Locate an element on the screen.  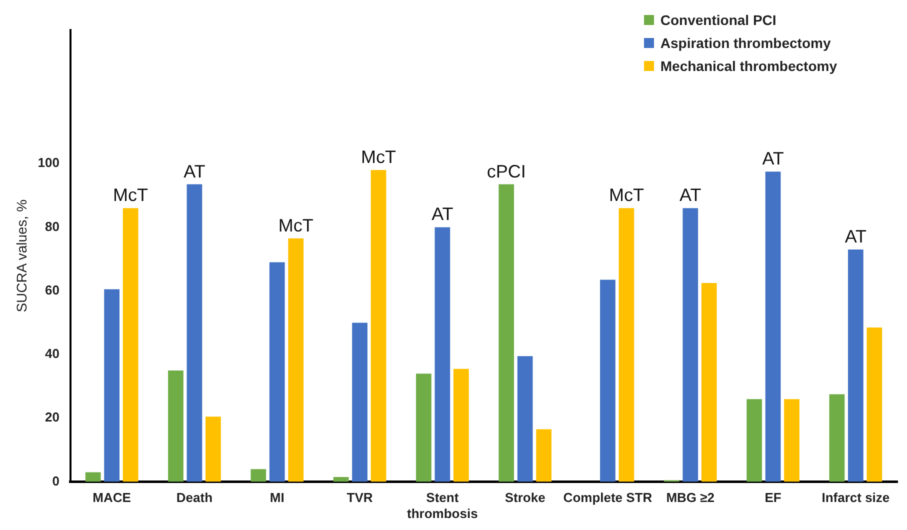
legend-label: Mechanical thrombectomy is located at coordinates (748, 66).